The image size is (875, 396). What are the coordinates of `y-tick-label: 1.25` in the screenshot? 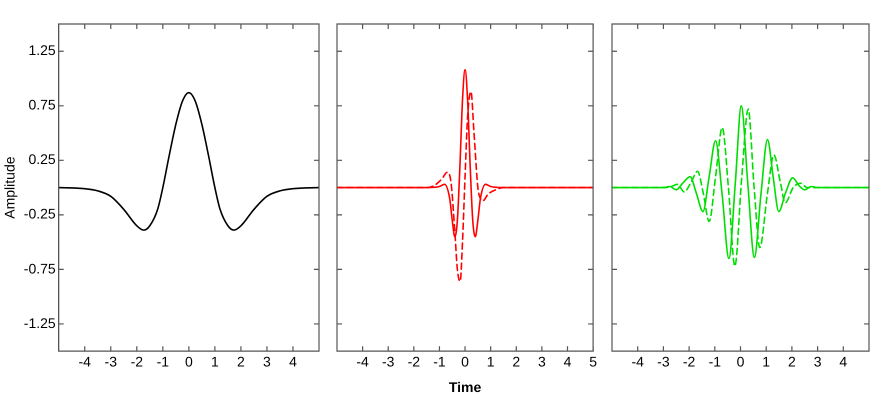 It's located at (42, 50).